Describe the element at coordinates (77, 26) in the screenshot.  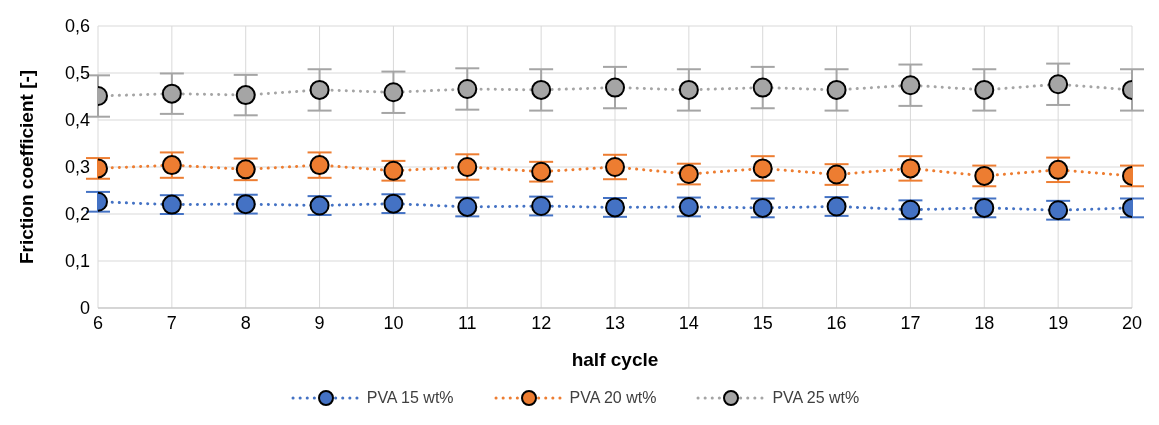
I see `y-tick-label: 0,6` at that location.